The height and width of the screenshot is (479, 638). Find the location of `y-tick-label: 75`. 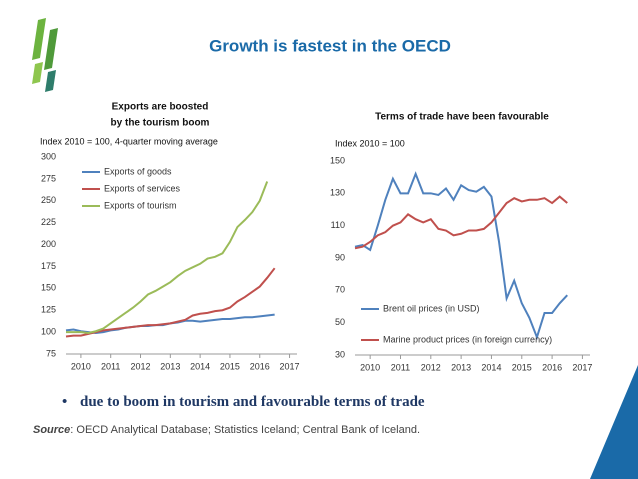

y-tick-label: 75 is located at coordinates (51, 353).